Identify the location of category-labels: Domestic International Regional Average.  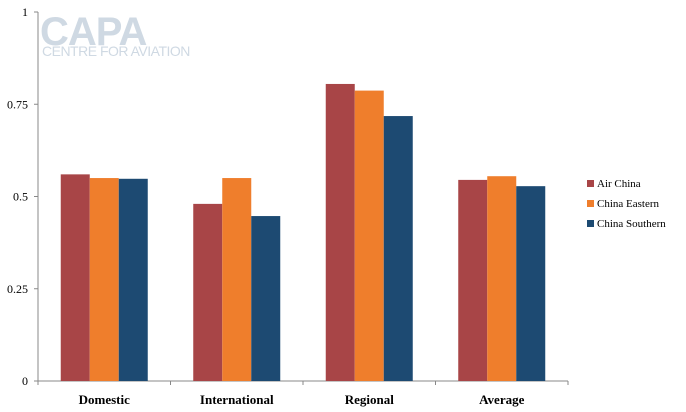
(302, 399).